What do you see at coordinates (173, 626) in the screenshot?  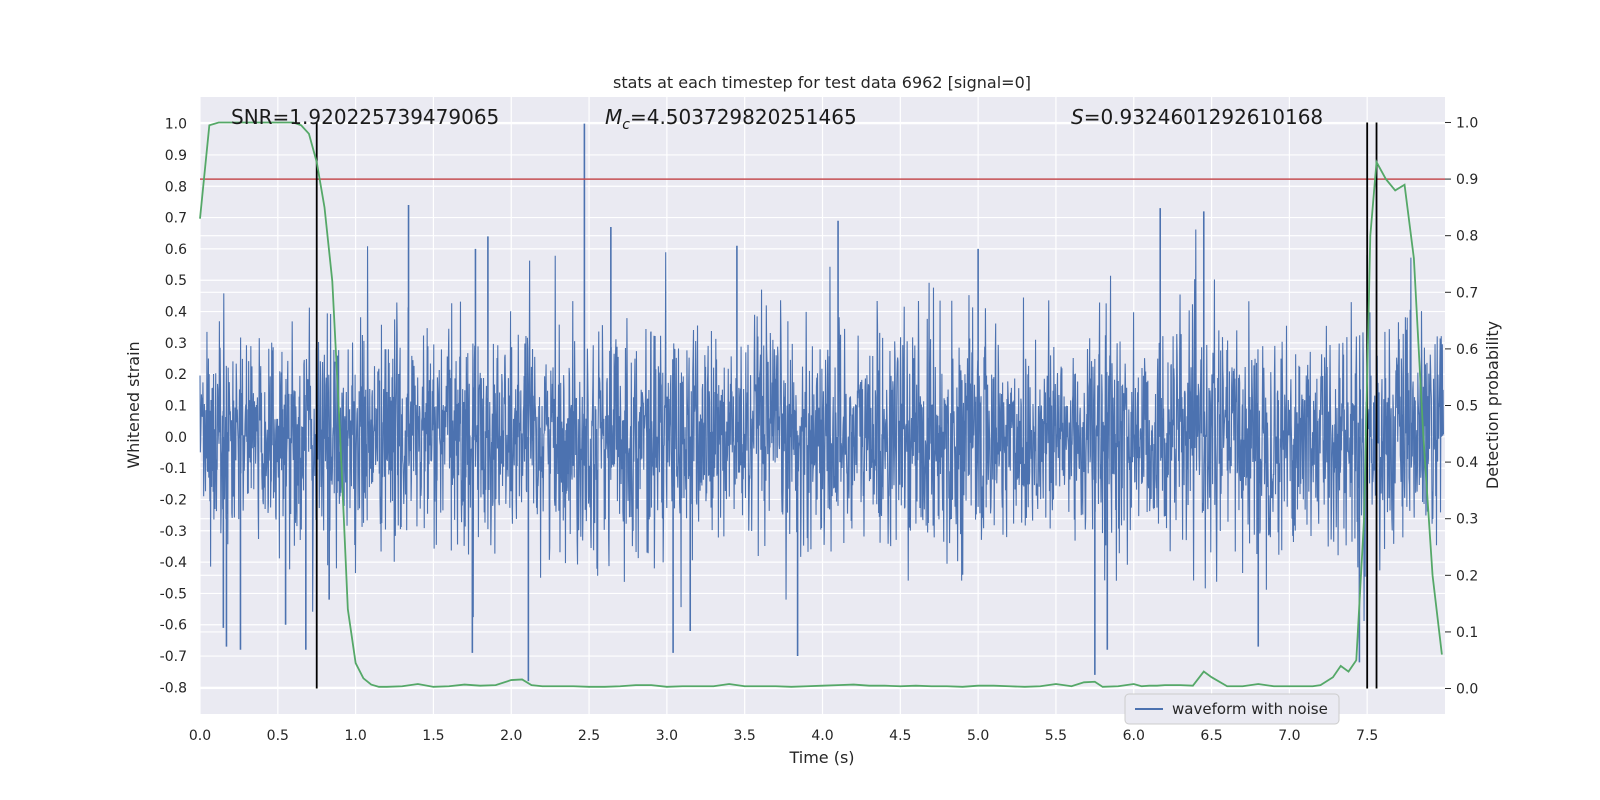 I see `y-left-tick-label: -0.6` at bounding box center [173, 626].